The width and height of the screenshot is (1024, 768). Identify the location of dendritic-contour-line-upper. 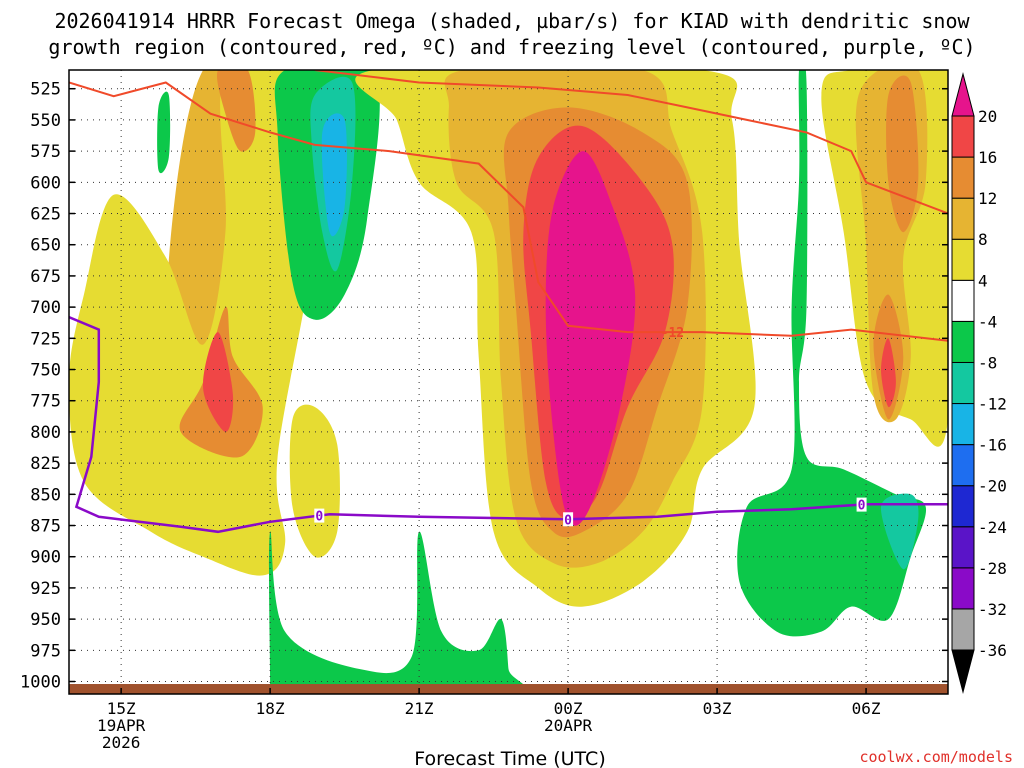
(631, 142).